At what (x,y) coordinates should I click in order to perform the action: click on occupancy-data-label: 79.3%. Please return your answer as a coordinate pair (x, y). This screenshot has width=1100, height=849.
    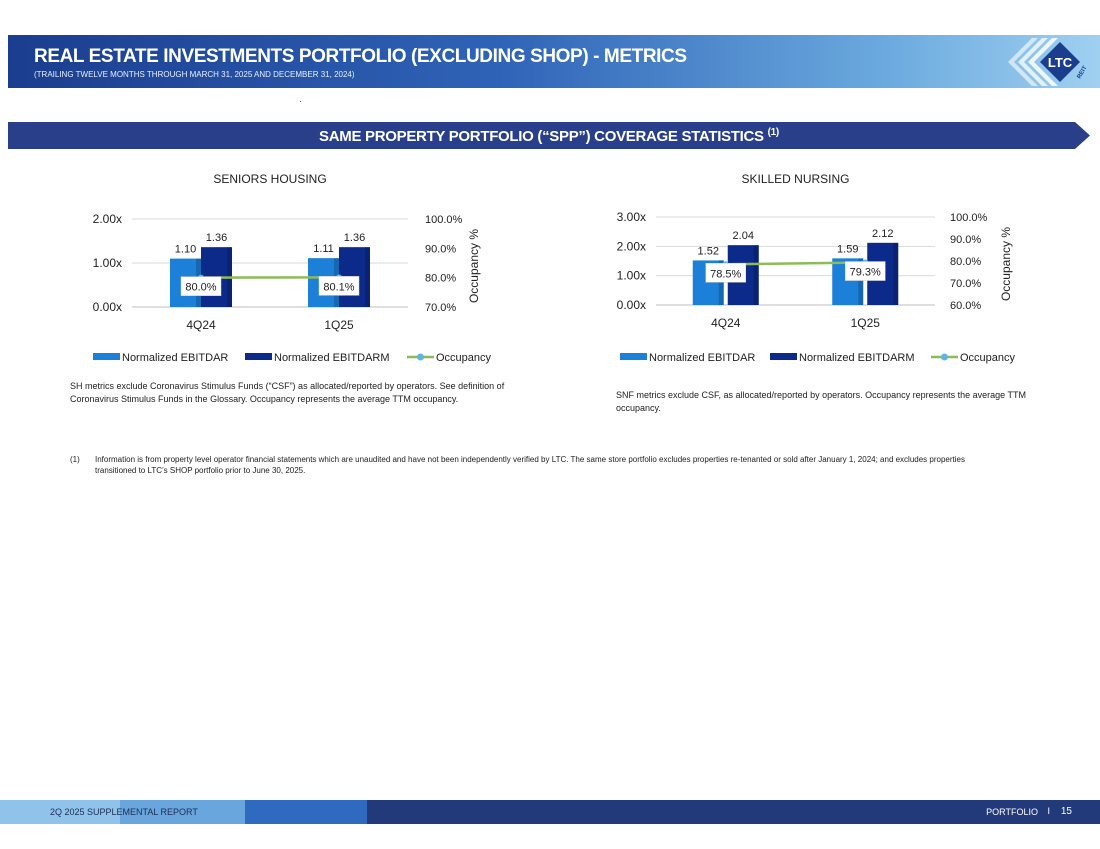
    Looking at the image, I should click on (865, 273).